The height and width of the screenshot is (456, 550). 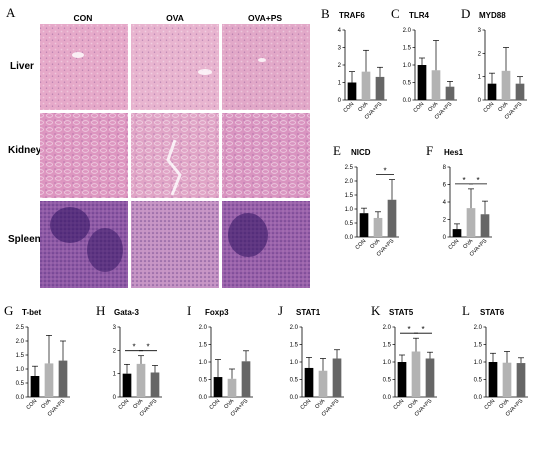 What do you see at coordinates (380, 88) in the screenshot?
I see `bar-traf6-ova-ps` at bounding box center [380, 88].